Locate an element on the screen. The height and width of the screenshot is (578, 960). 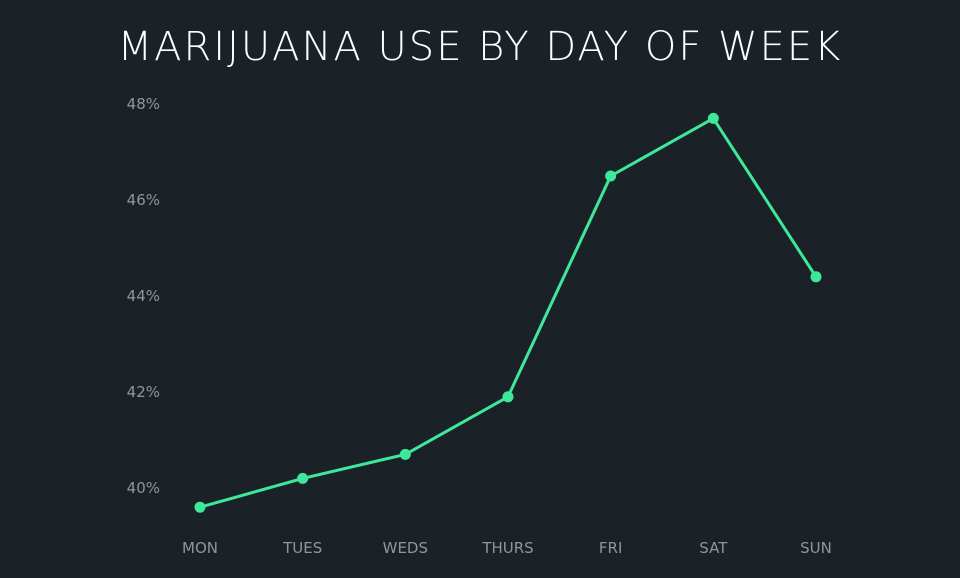
y-tick-label: 44% is located at coordinates (143, 296).